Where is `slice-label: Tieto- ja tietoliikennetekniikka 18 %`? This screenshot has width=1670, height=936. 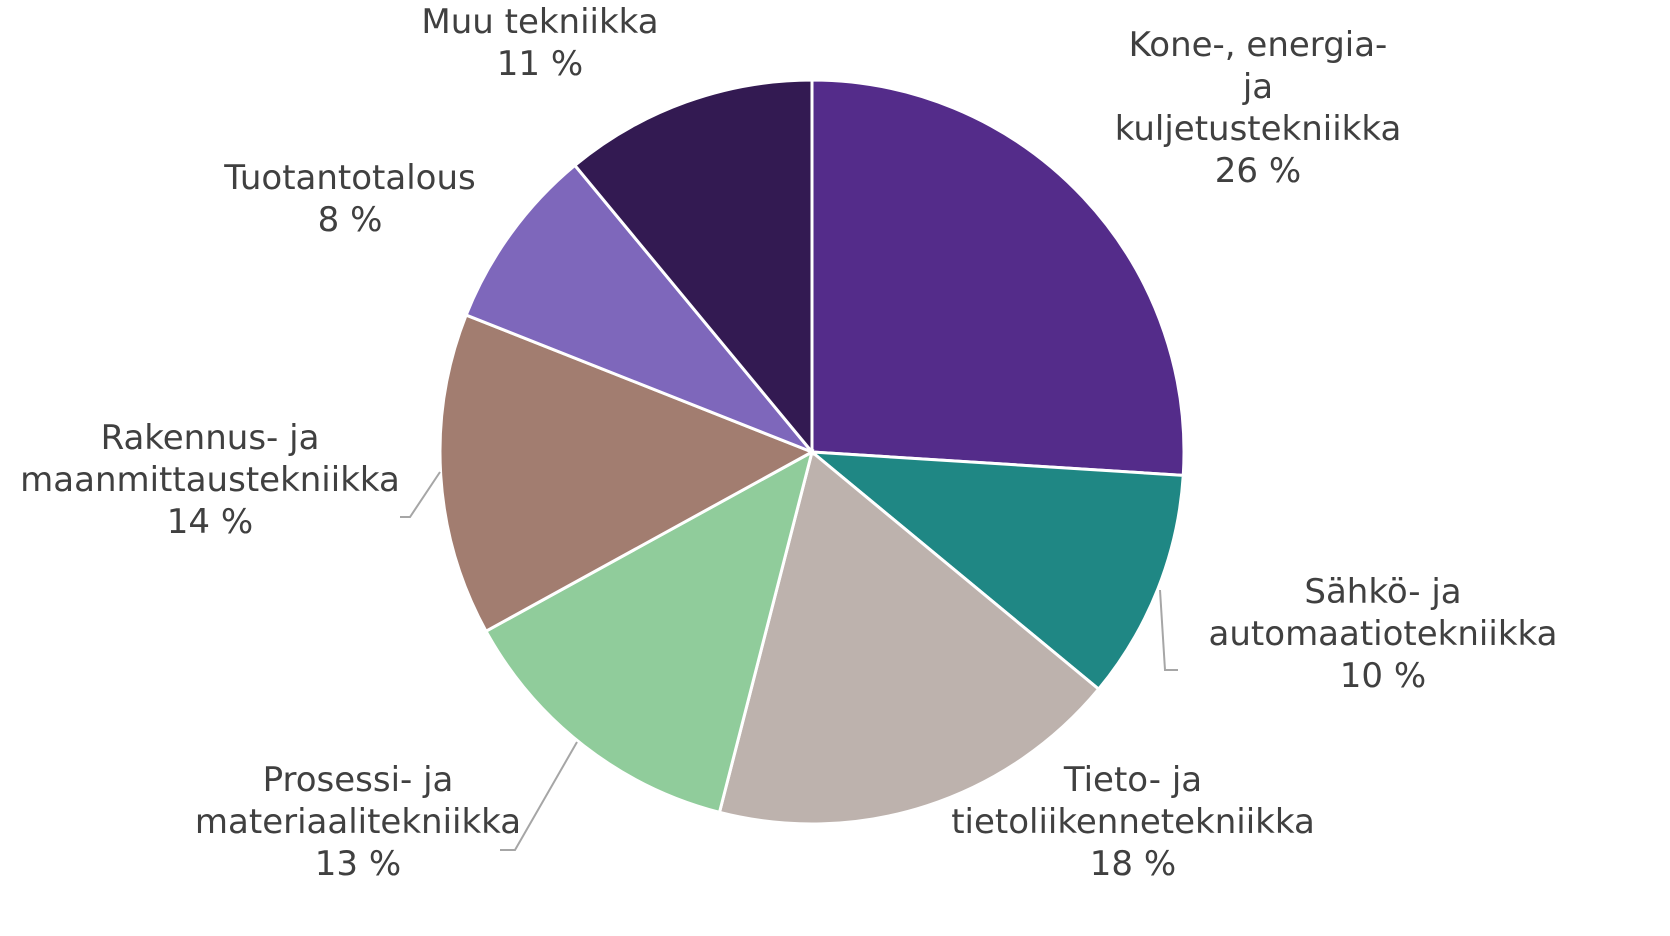
slice-label: Tieto- ja tietoliikennetekniikka 18 % is located at coordinates (1133, 822).